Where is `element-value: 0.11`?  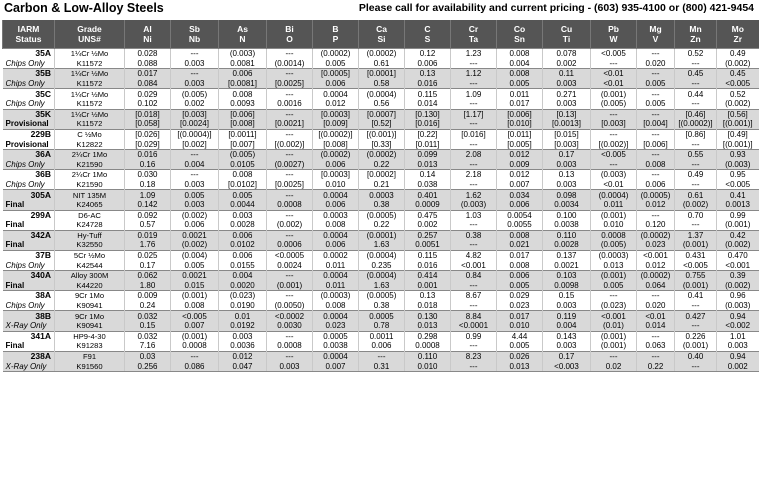
element-value: 0.11 is located at coordinates (566, 73).